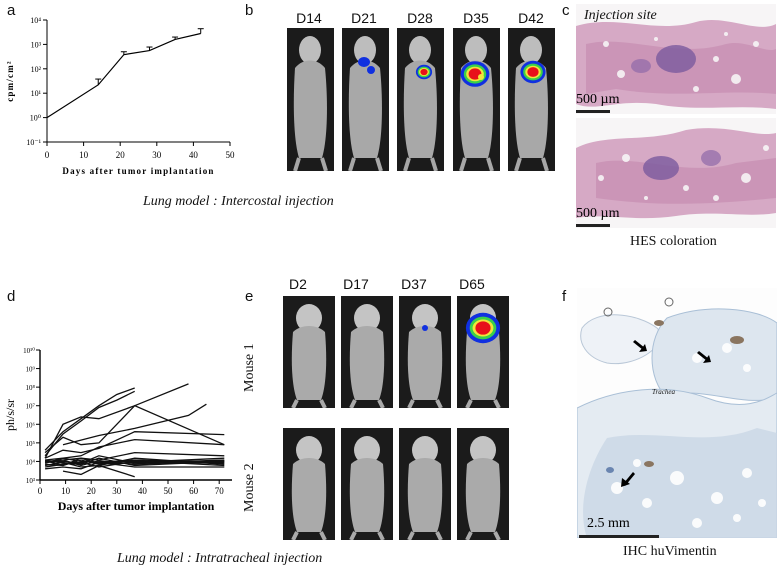 The width and height of the screenshot is (778, 570). What do you see at coordinates (36, 44) in the screenshot?
I see `y-tick-label-a: 10³` at bounding box center [36, 44].